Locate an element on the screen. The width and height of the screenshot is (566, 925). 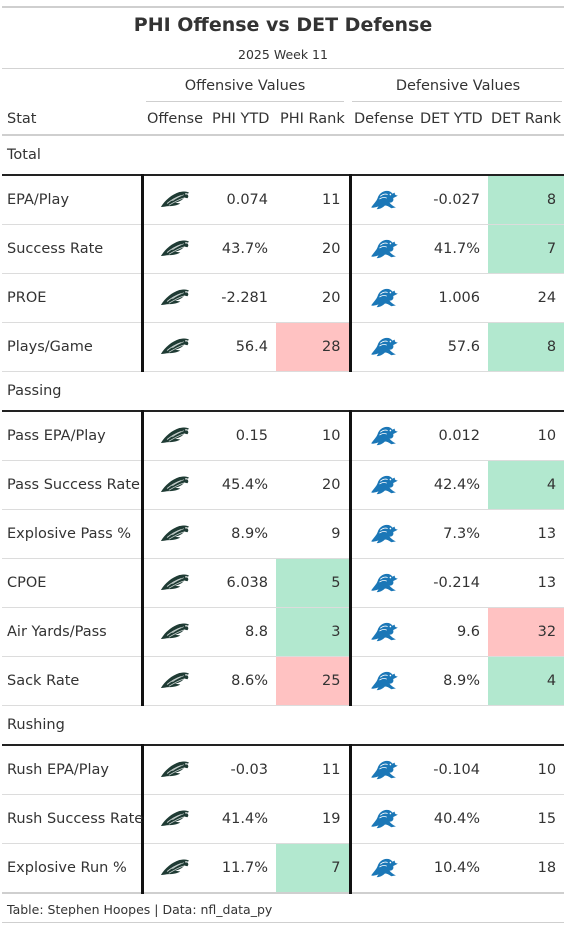
phi-ytd-value: 8.8 is located at coordinates (241, 632).